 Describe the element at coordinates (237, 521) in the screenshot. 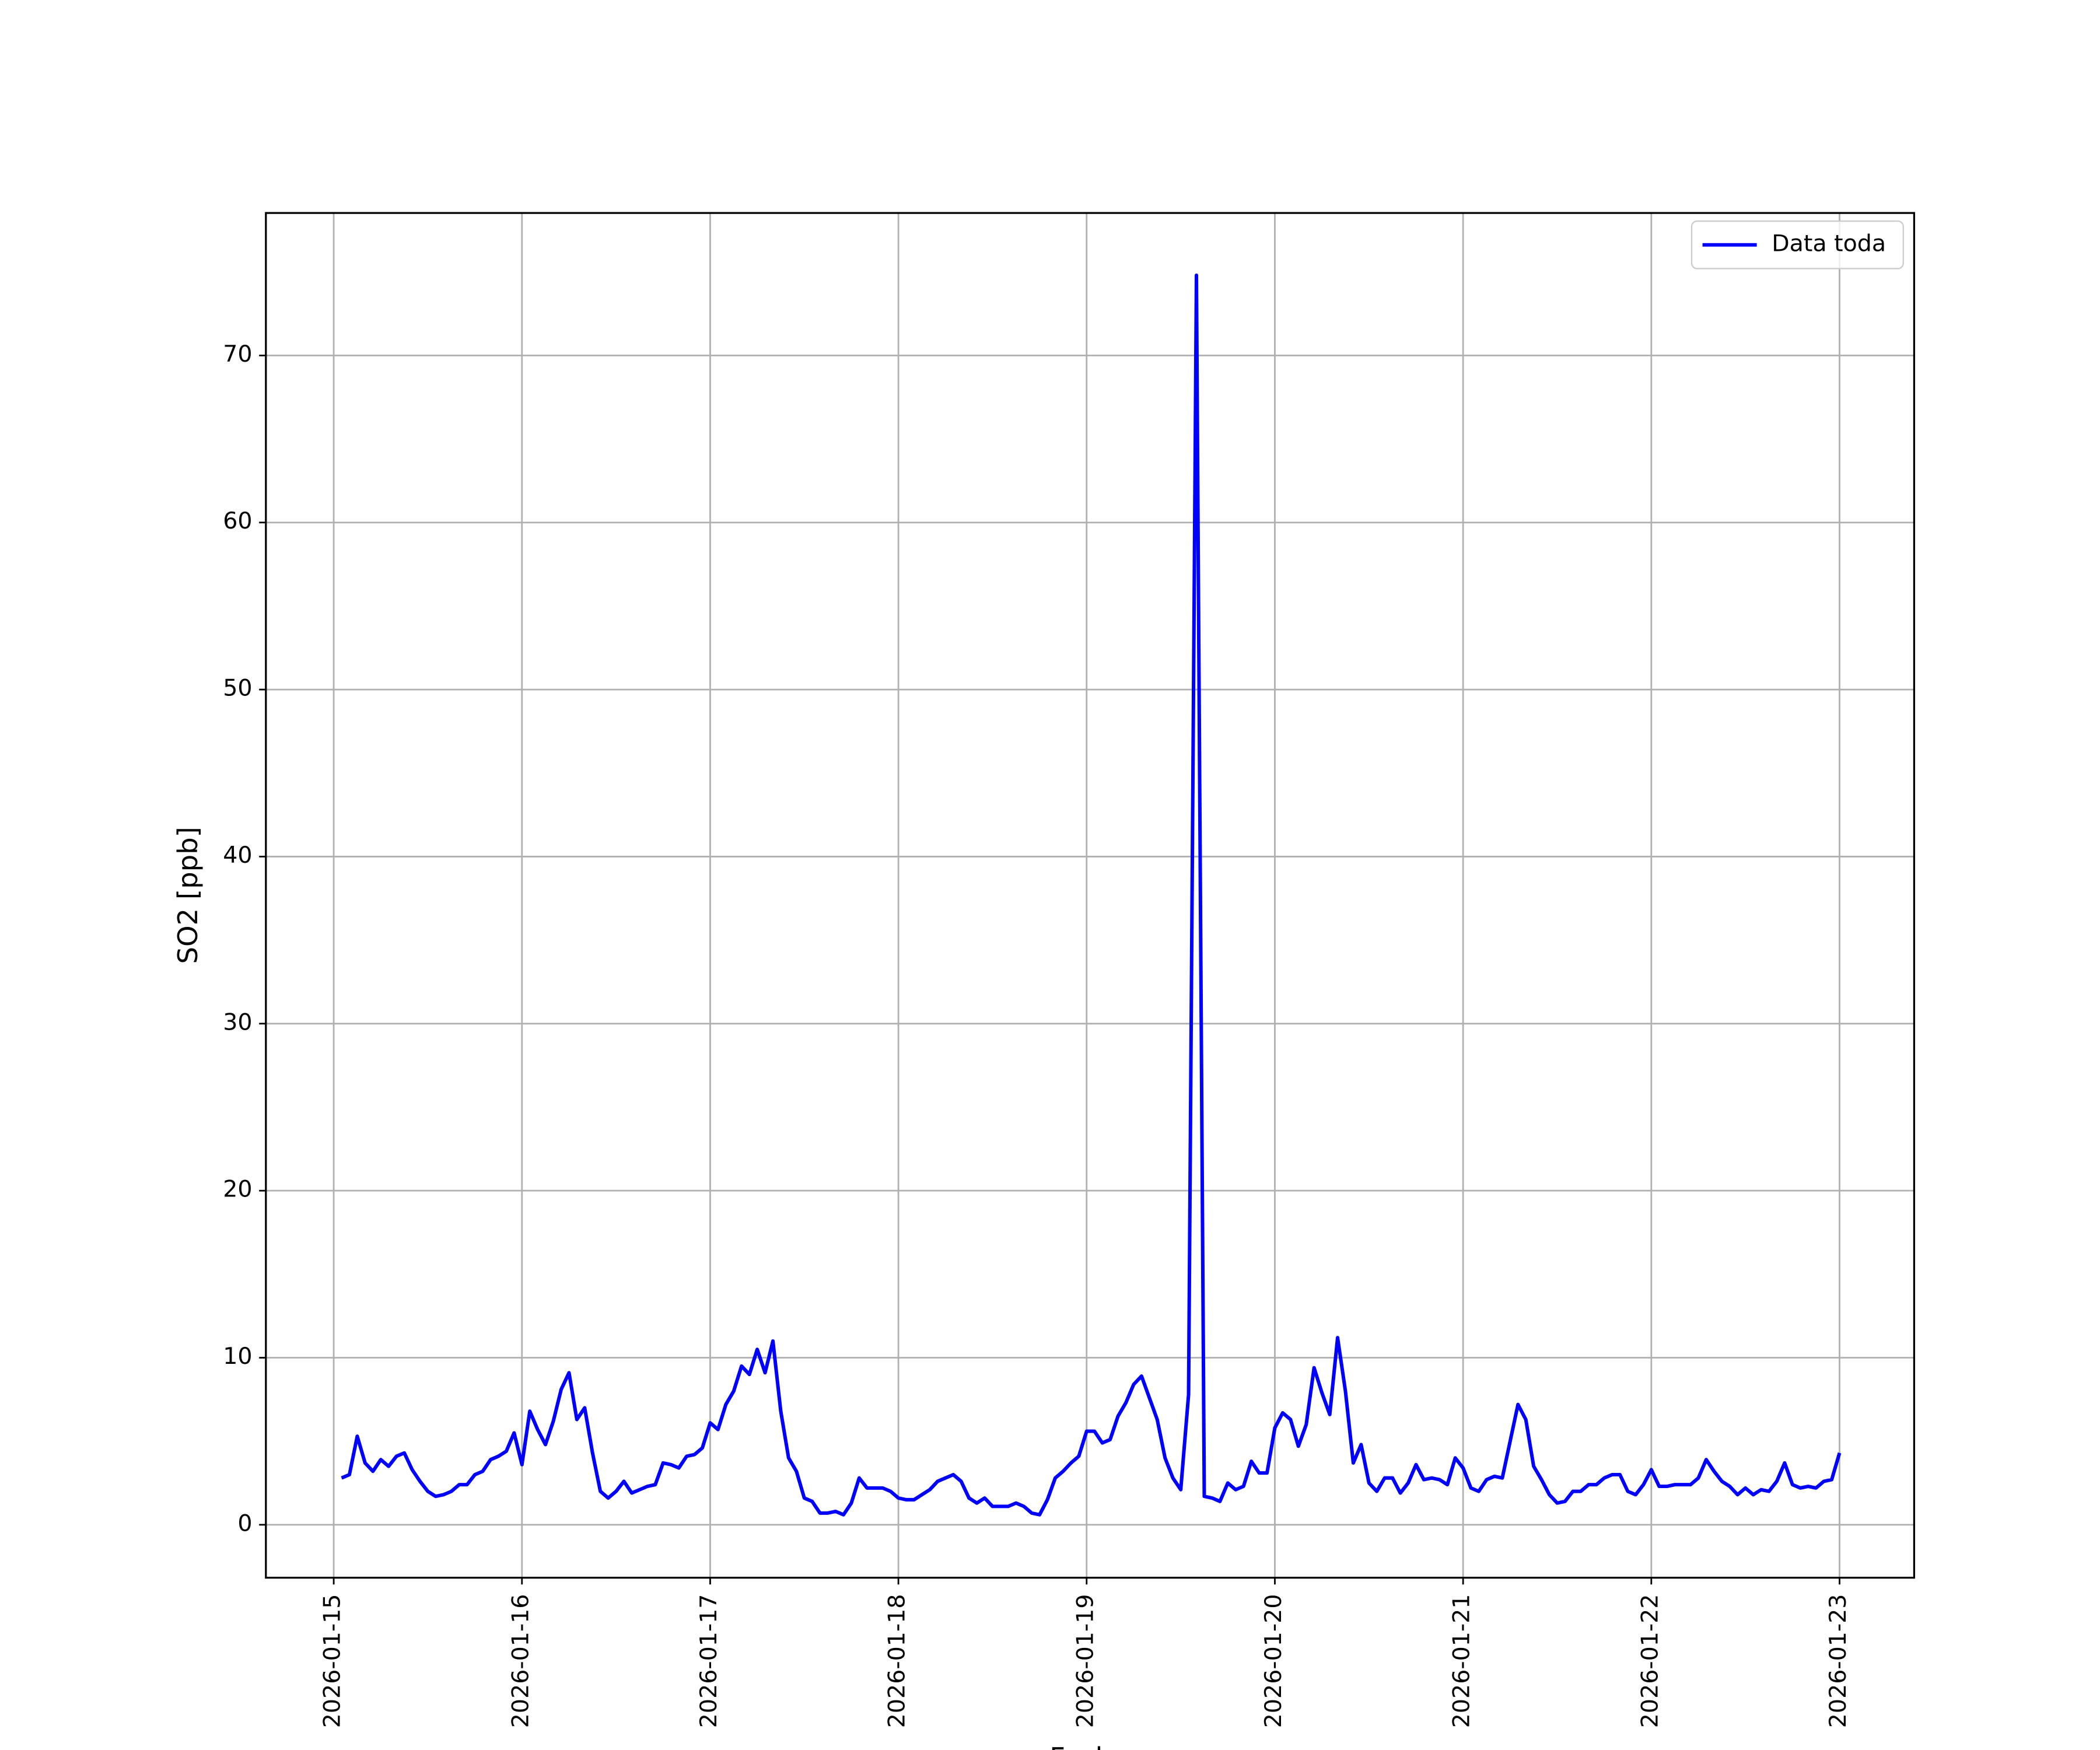

I see `y-tick-label: 60` at that location.